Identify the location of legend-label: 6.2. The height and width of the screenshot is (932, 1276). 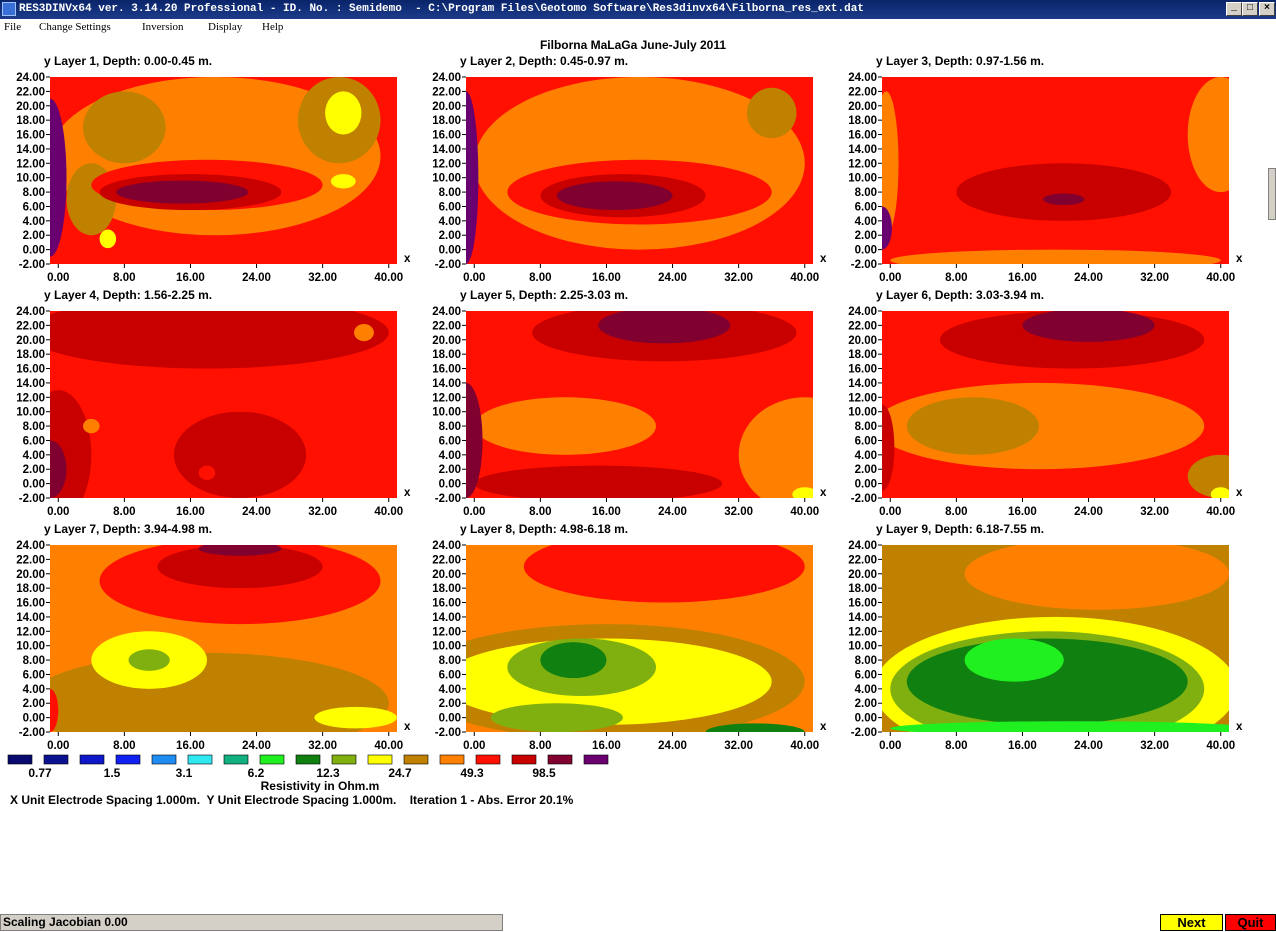
(256, 773).